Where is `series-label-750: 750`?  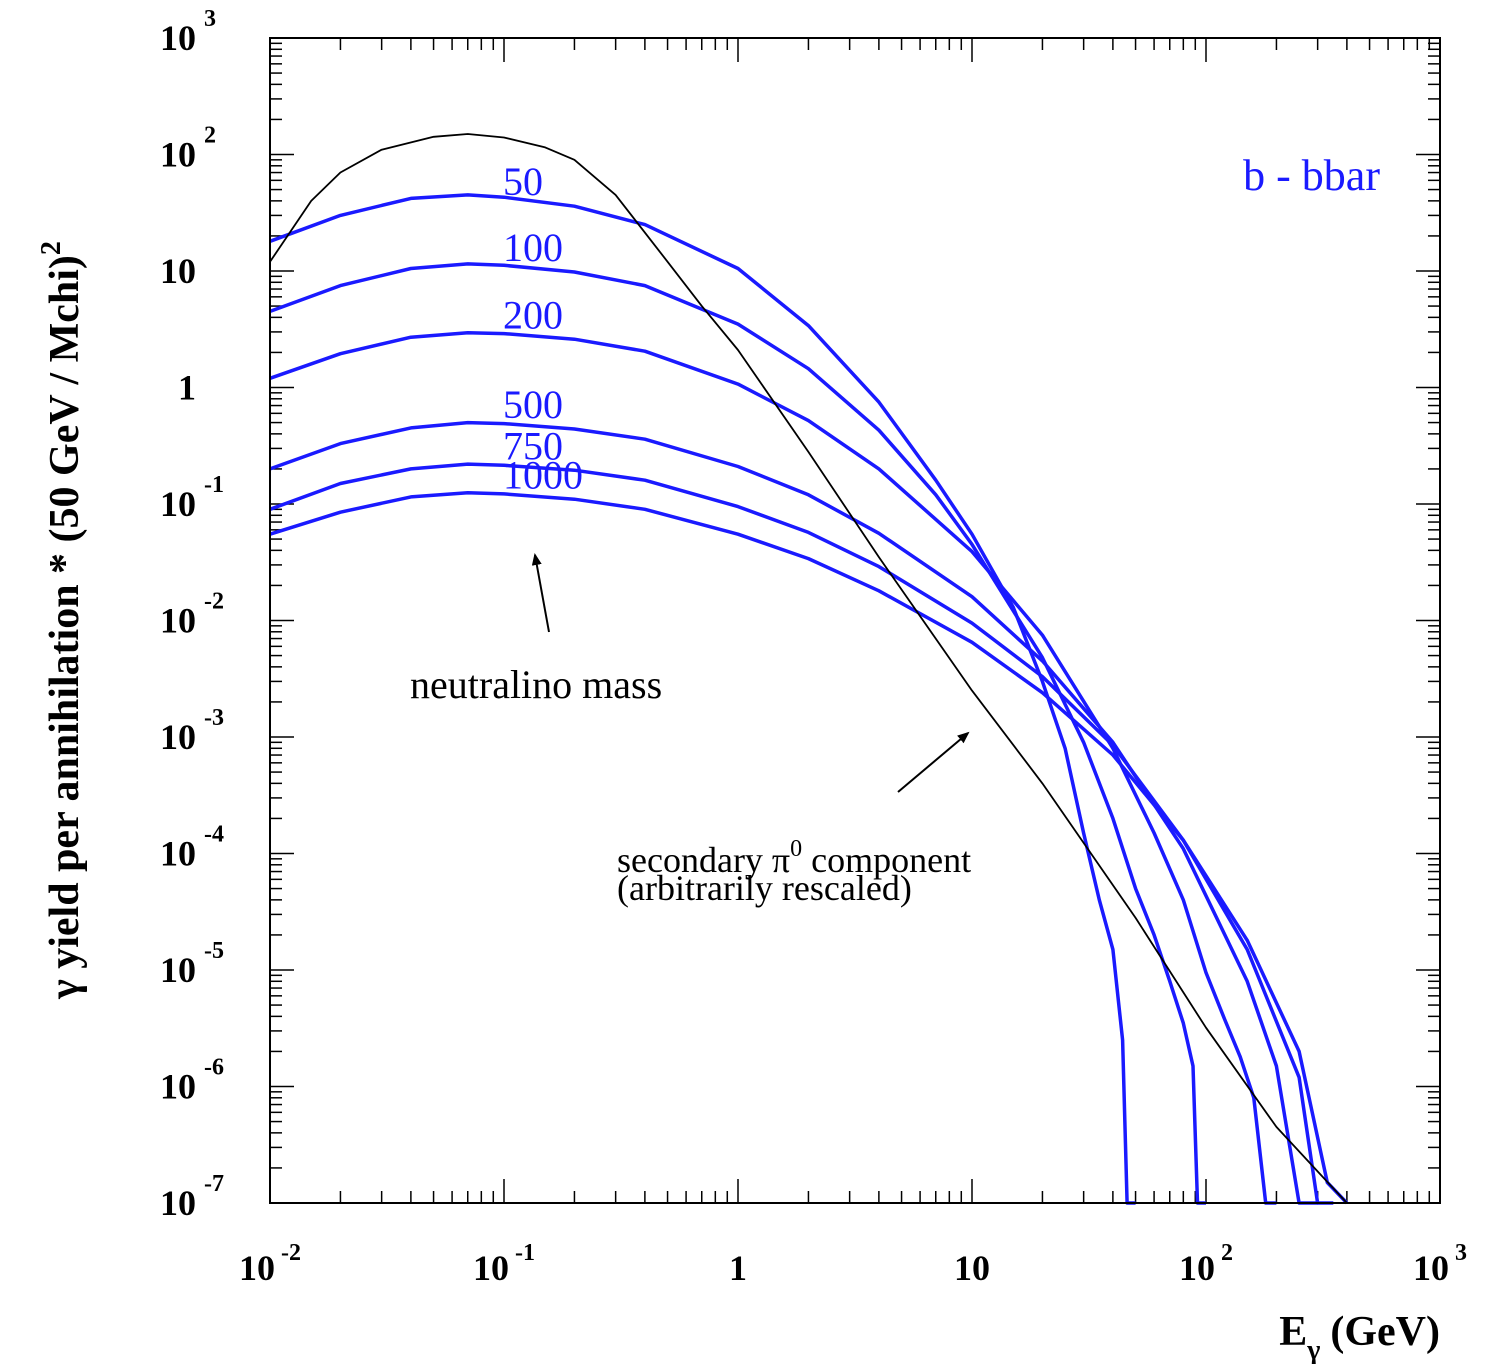 series-label-750: 750 is located at coordinates (533, 445).